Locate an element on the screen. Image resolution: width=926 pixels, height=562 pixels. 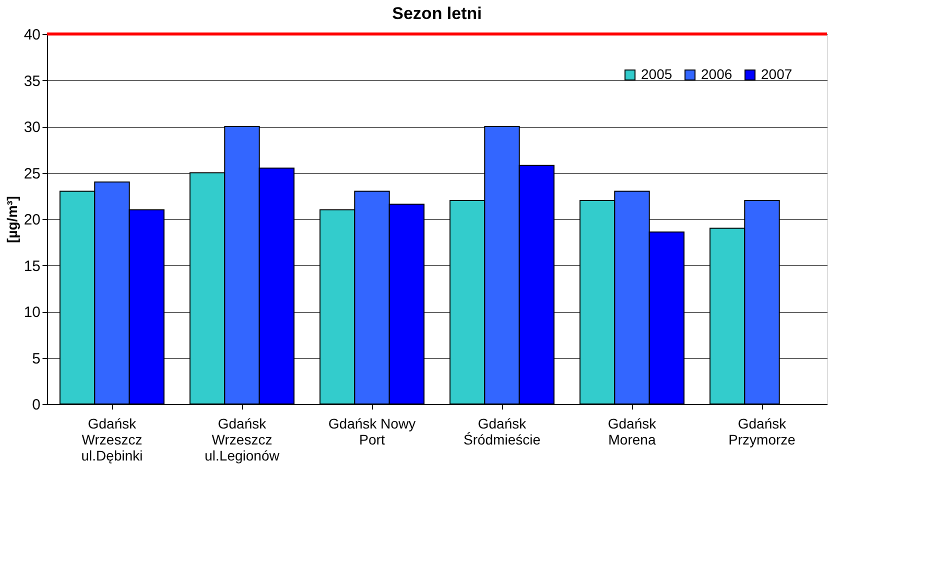
x-tick-label: Gdańsk Przymorze is located at coordinates (762, 432).